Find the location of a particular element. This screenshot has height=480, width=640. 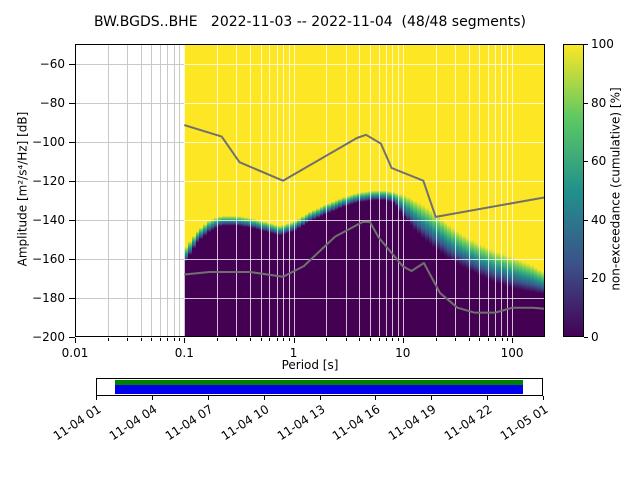

x-axis-label: Period [s] is located at coordinates (310, 365).